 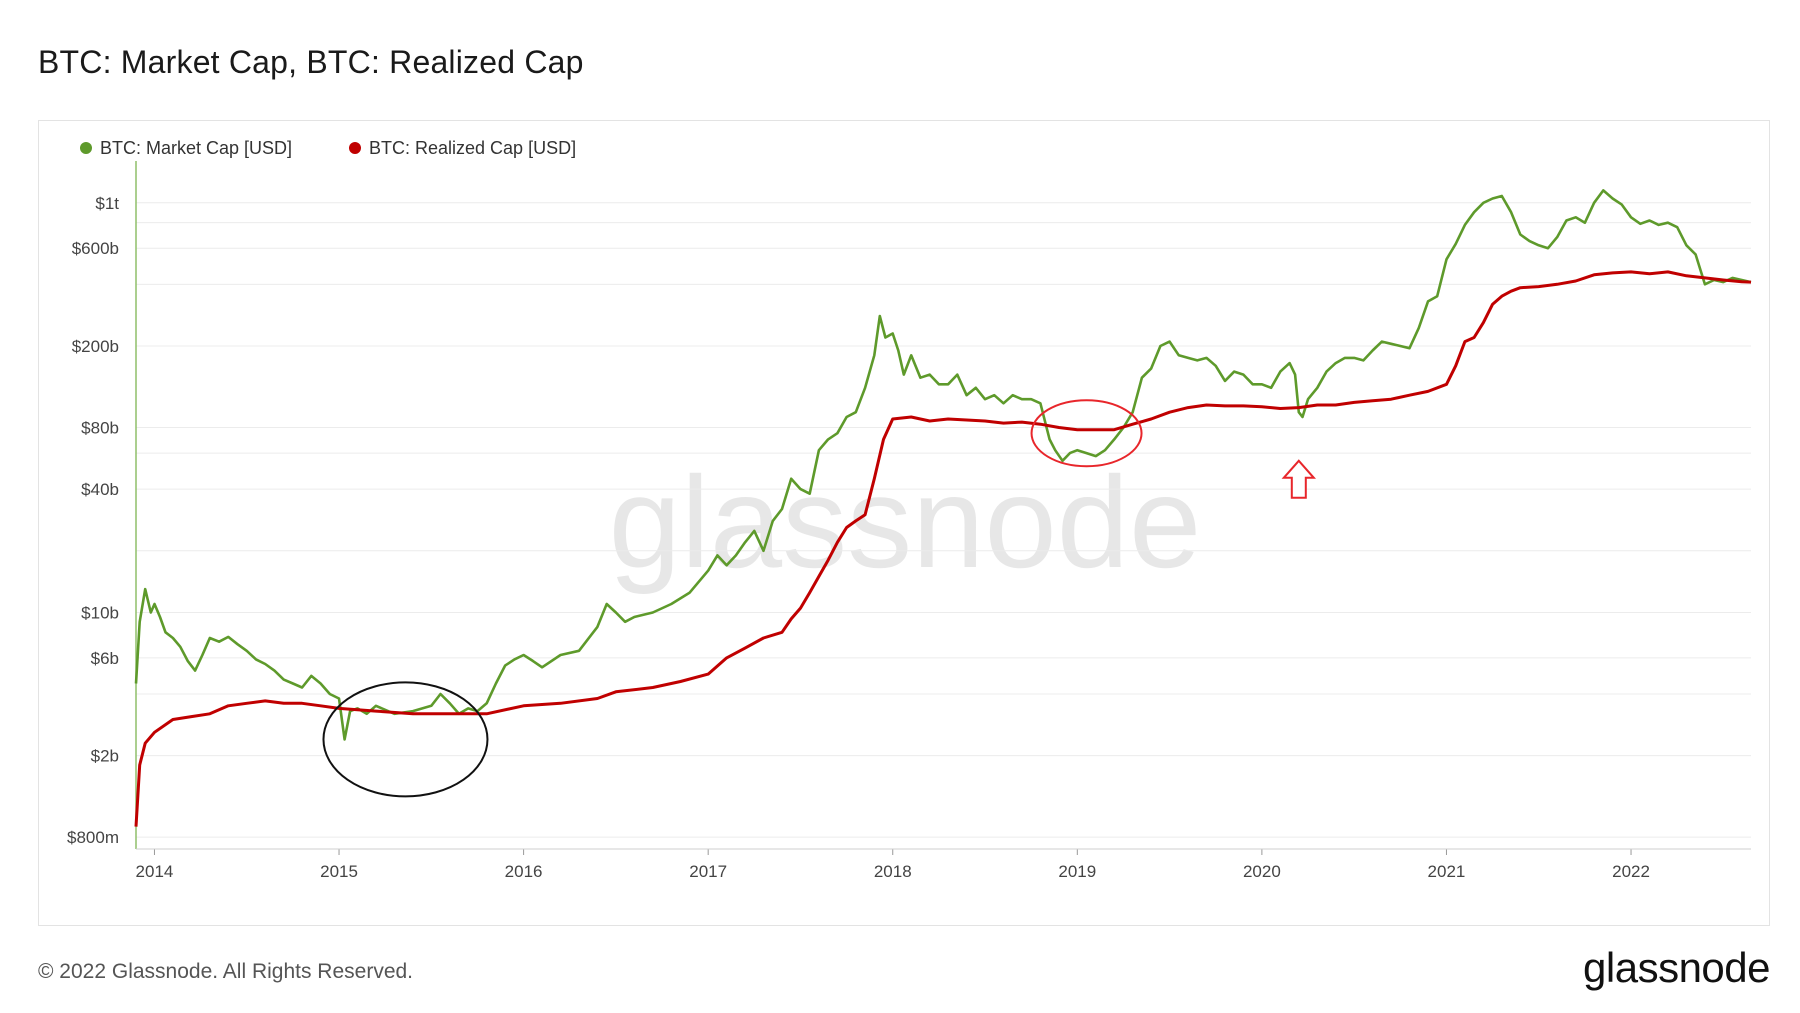 What do you see at coordinates (708, 871) in the screenshot?
I see `x-tick-label: 2017` at bounding box center [708, 871].